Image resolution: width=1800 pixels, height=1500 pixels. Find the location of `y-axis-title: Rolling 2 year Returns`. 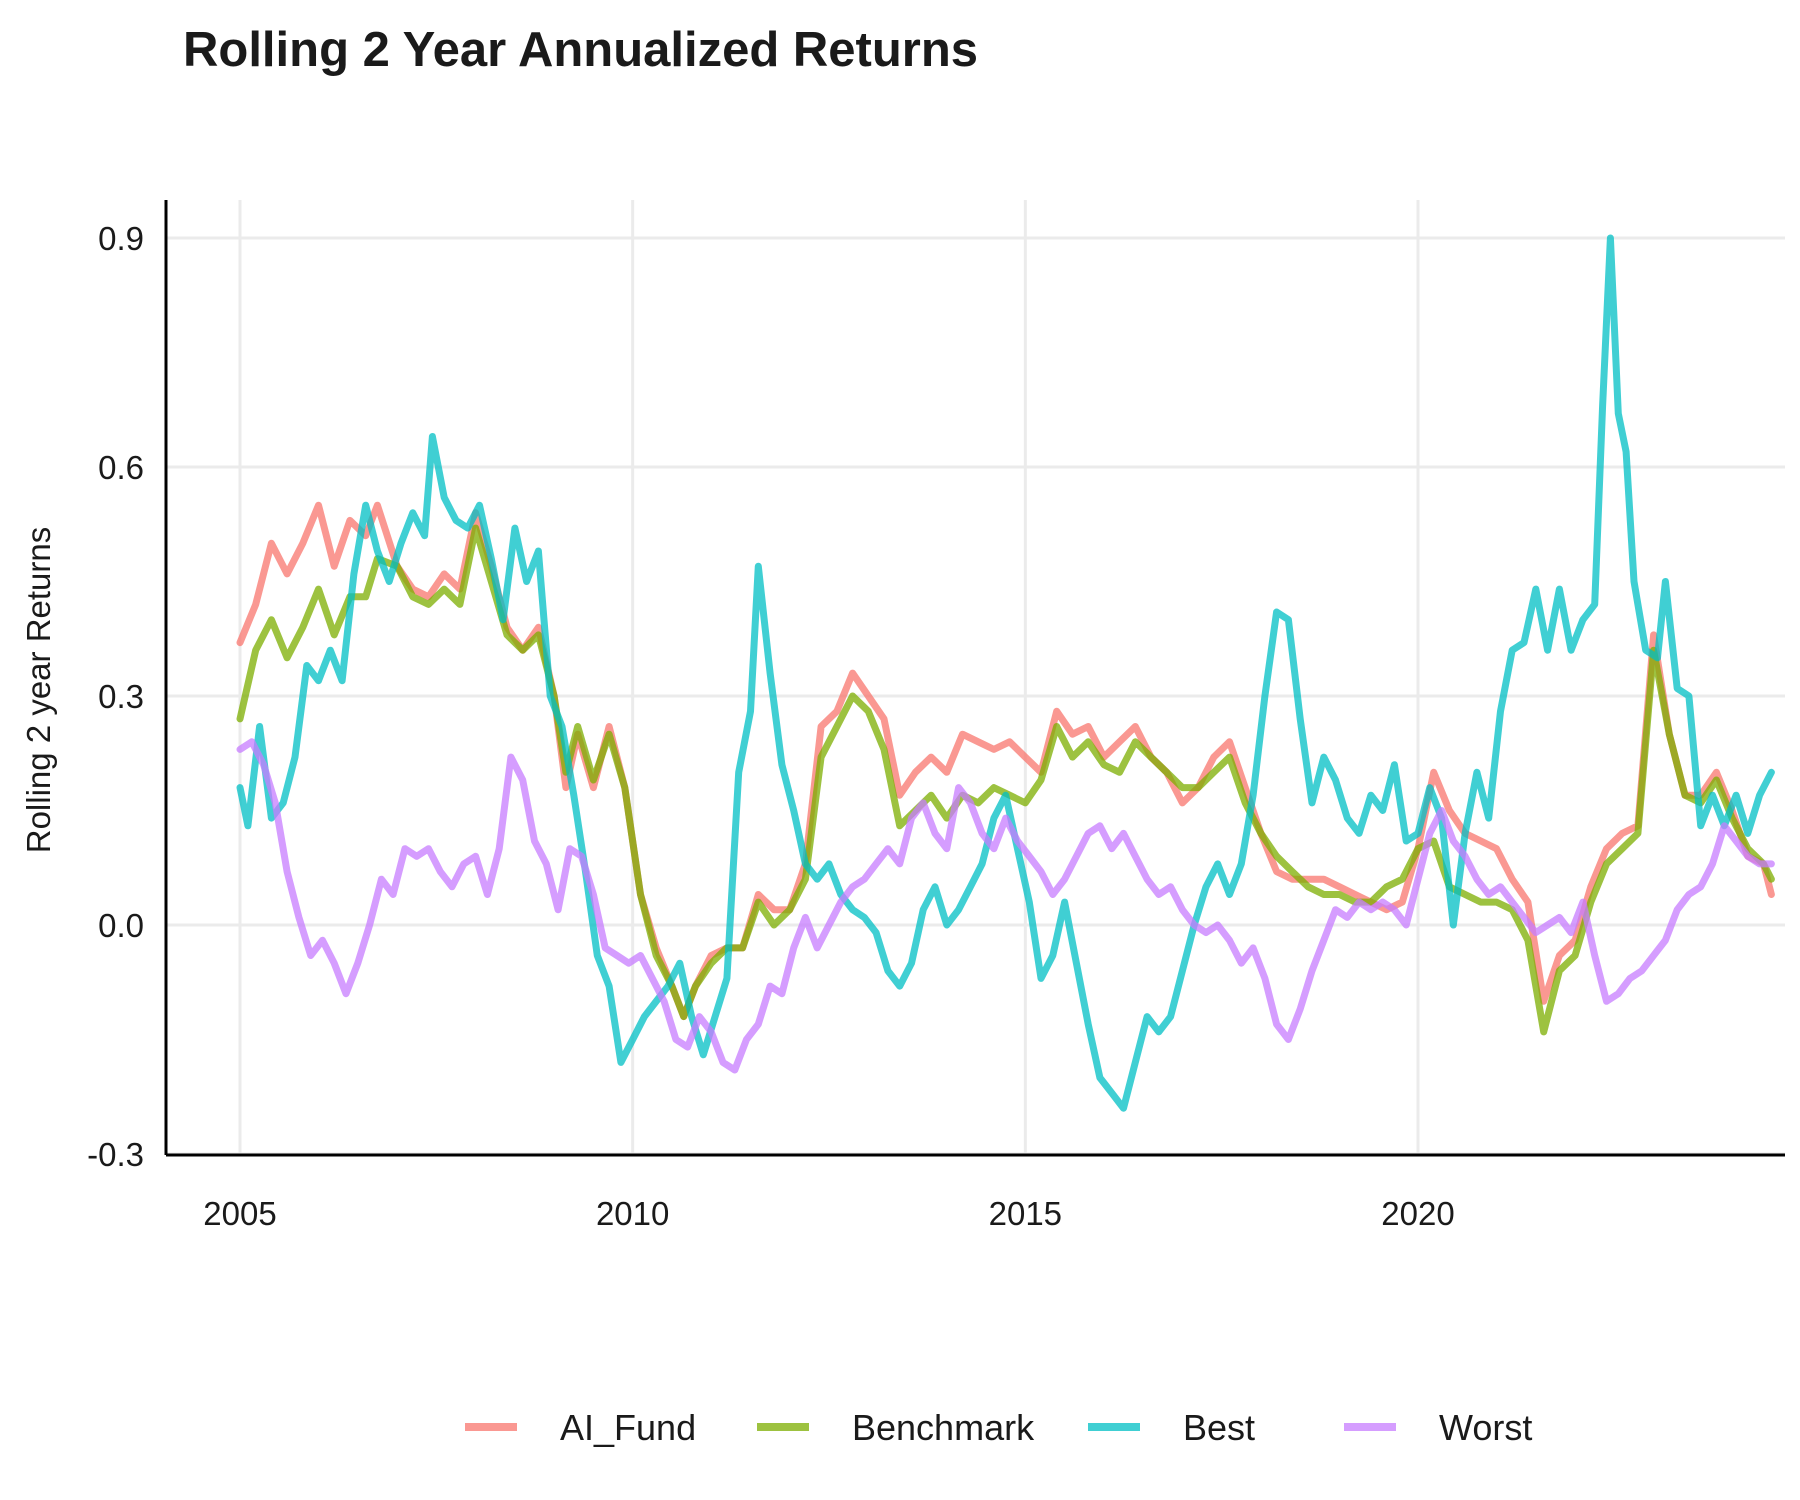

y-axis-title: Rolling 2 year Returns is located at coordinates (38, 690).